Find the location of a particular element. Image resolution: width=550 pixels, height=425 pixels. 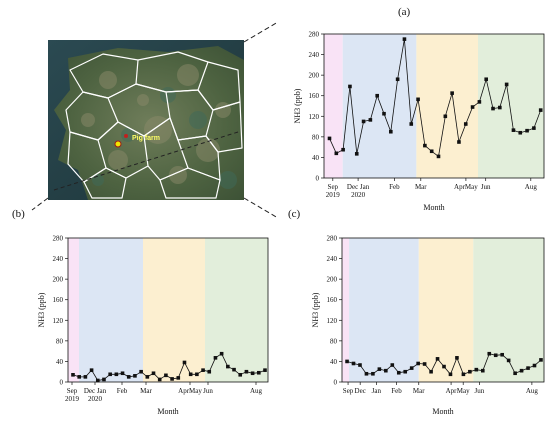

connector-top is located at coordinates (261, 32).